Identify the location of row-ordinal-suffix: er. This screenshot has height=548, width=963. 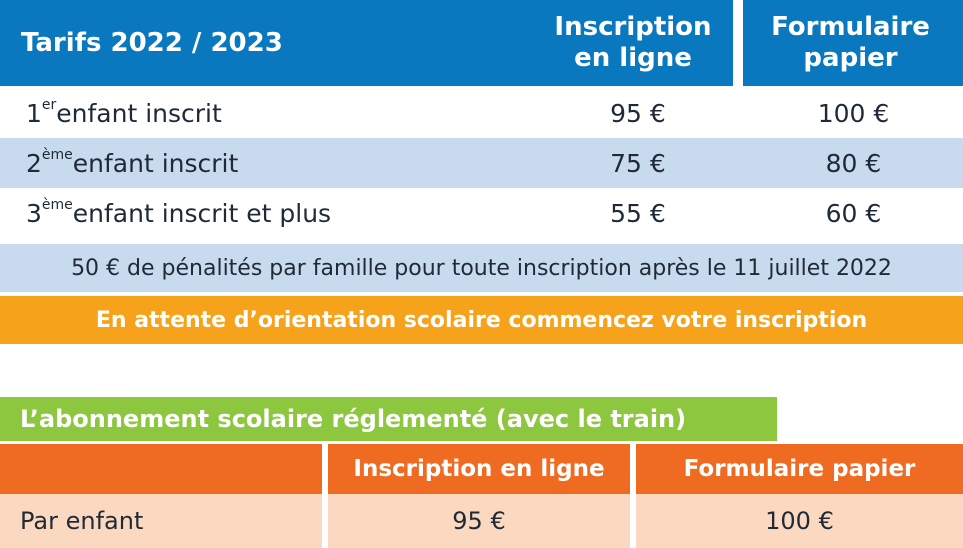
(49, 105).